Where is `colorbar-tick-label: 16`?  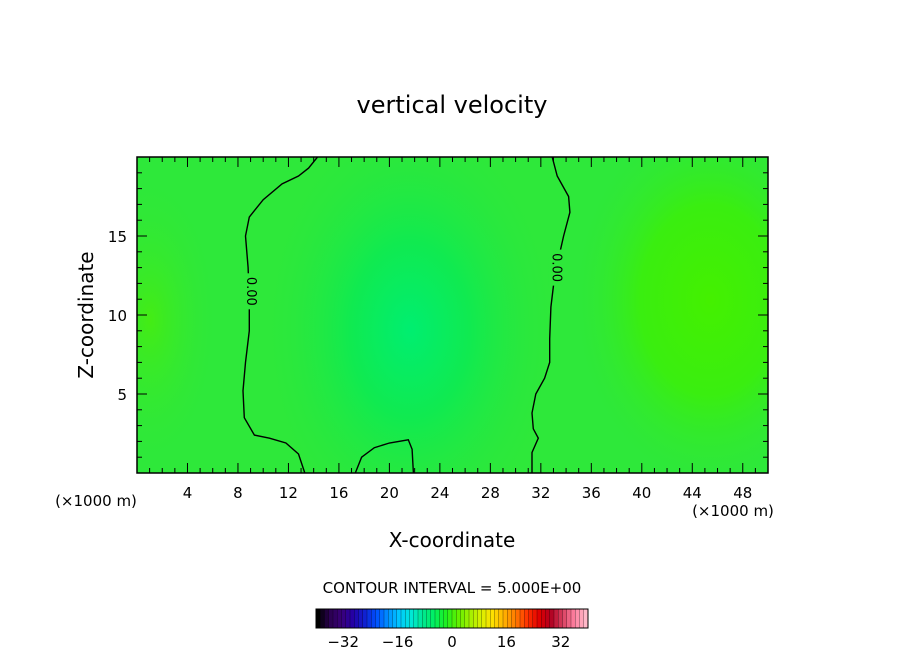 colorbar-tick-label: 16 is located at coordinates (506, 642).